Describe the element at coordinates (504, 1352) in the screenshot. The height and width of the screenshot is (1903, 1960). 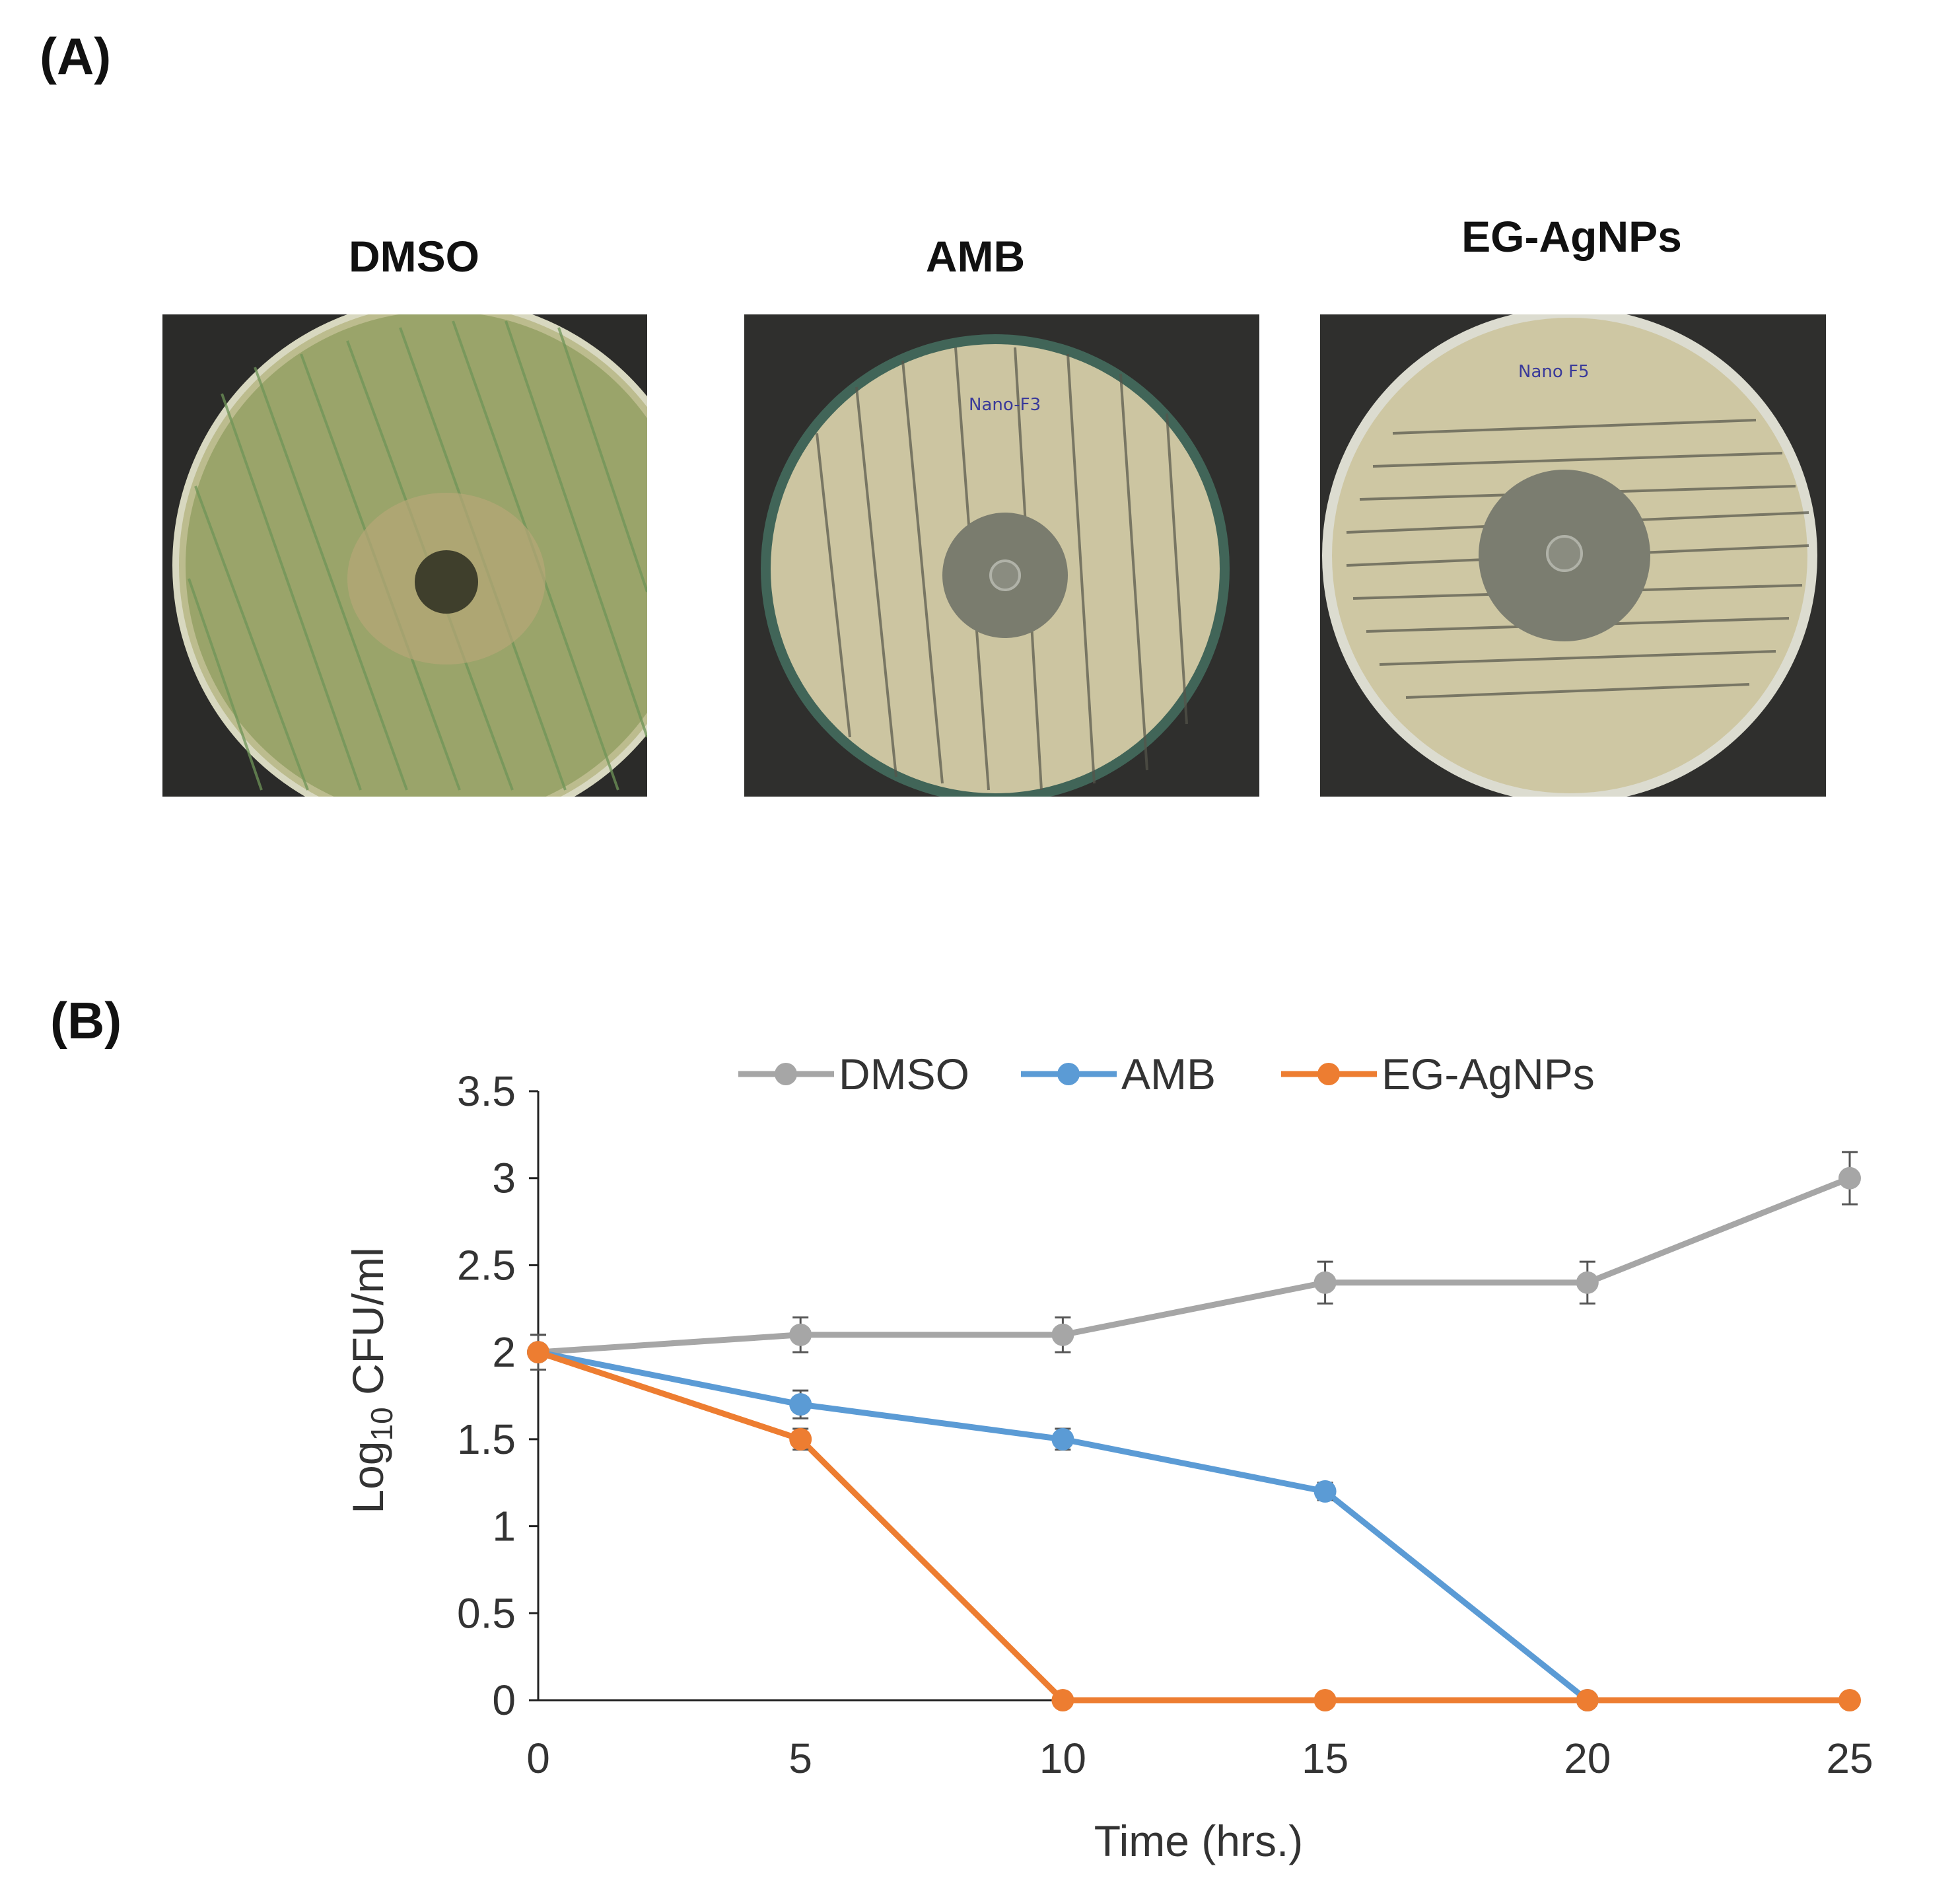
I see `y-tick-label: 2` at that location.